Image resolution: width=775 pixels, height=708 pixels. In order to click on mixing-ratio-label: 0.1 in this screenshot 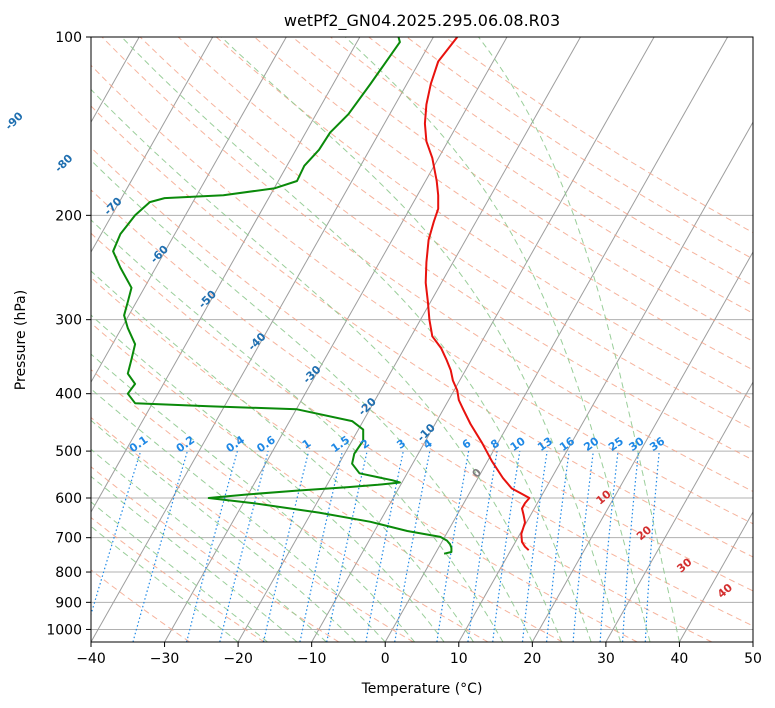, I will do `click(138, 444)`.